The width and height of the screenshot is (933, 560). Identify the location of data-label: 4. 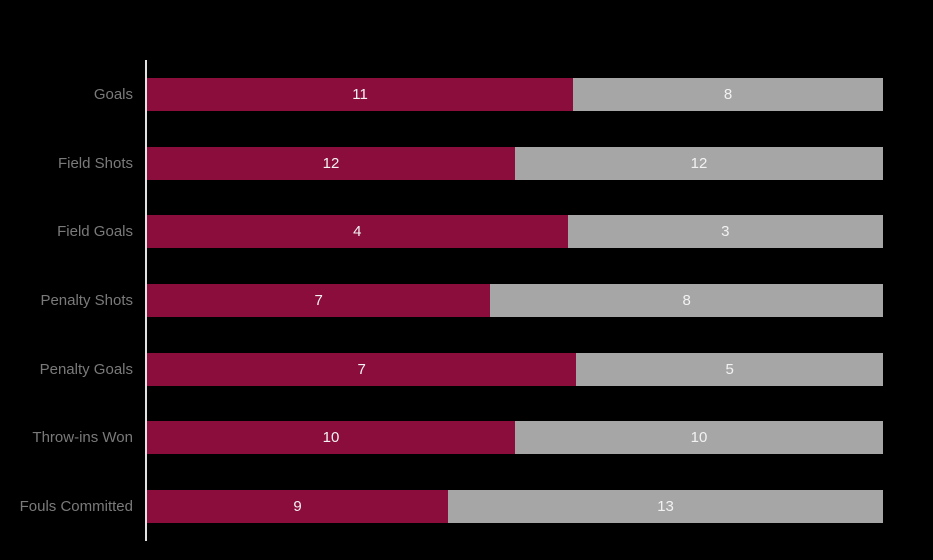
(357, 232).